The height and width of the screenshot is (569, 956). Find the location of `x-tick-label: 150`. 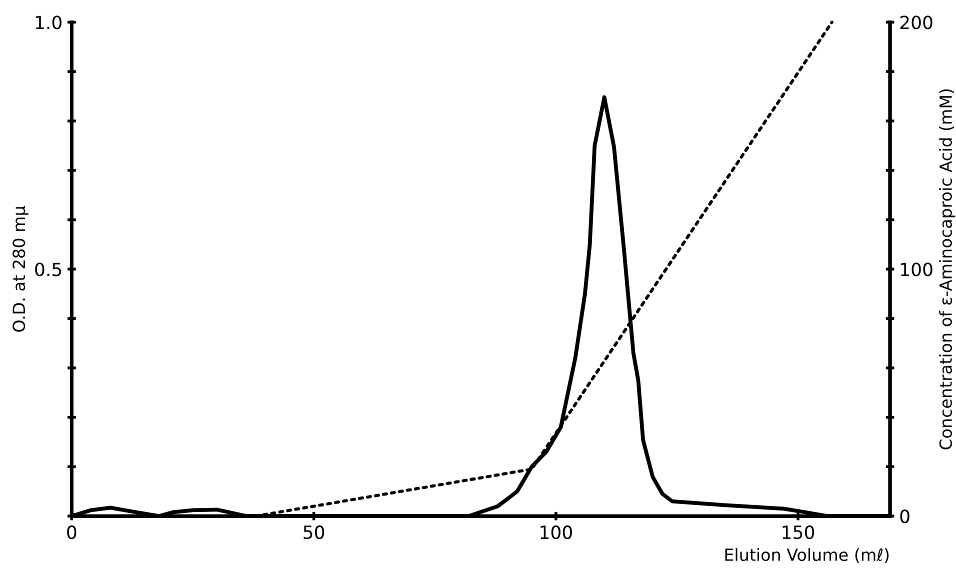

x-tick-label: 150 is located at coordinates (798, 532).